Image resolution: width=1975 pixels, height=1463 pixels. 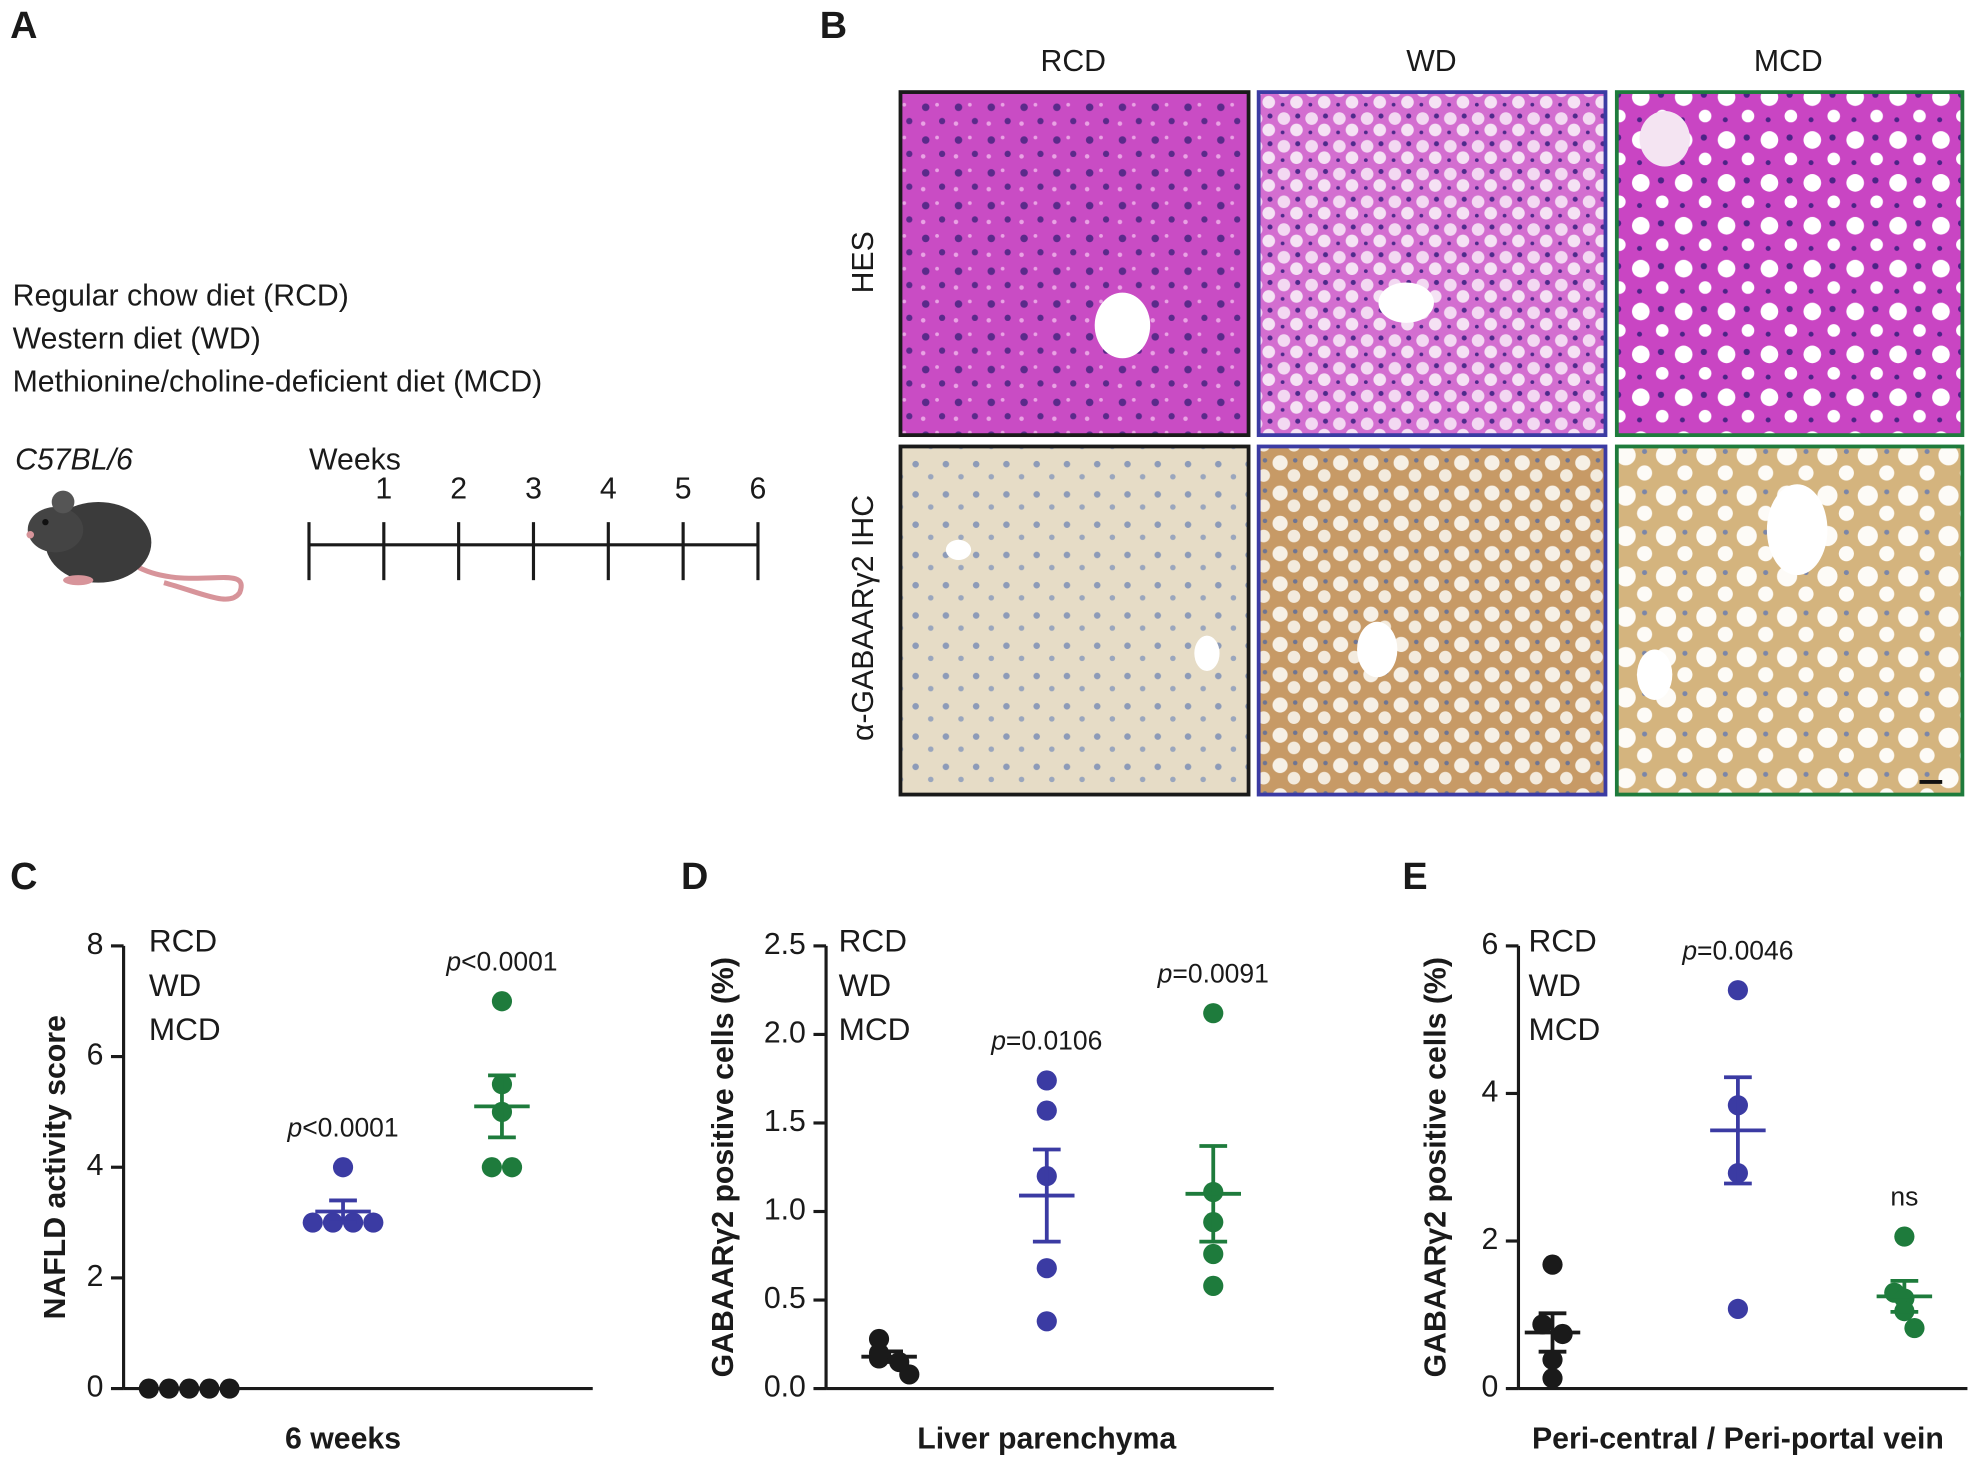 What do you see at coordinates (343, 1438) in the screenshot?
I see `x-axis-label: 6 weeks` at bounding box center [343, 1438].